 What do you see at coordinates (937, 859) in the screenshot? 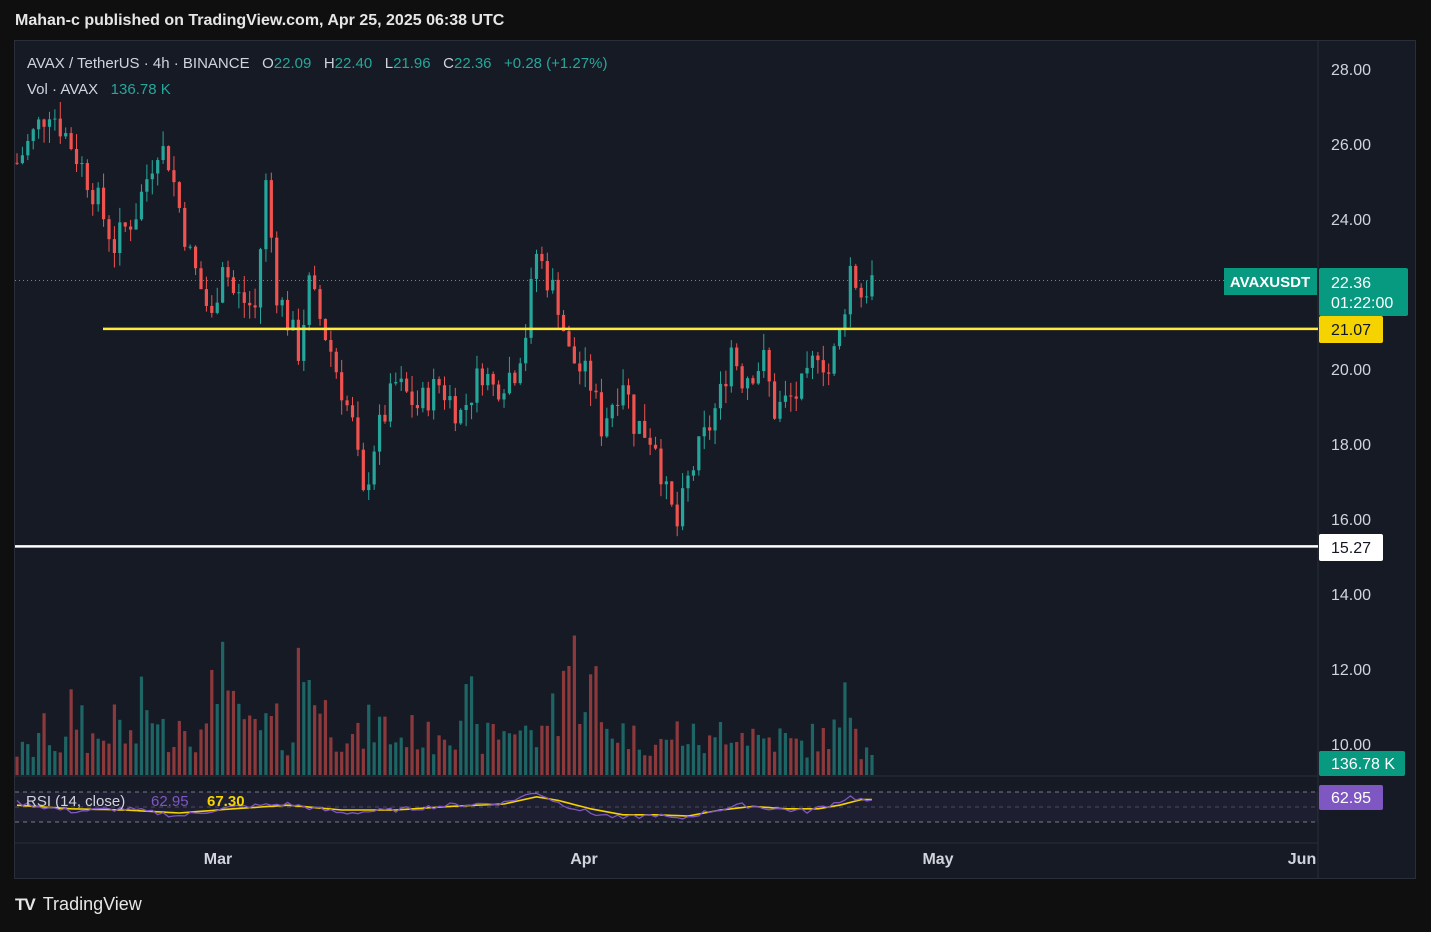
I see `x-tick-label: May` at bounding box center [937, 859].